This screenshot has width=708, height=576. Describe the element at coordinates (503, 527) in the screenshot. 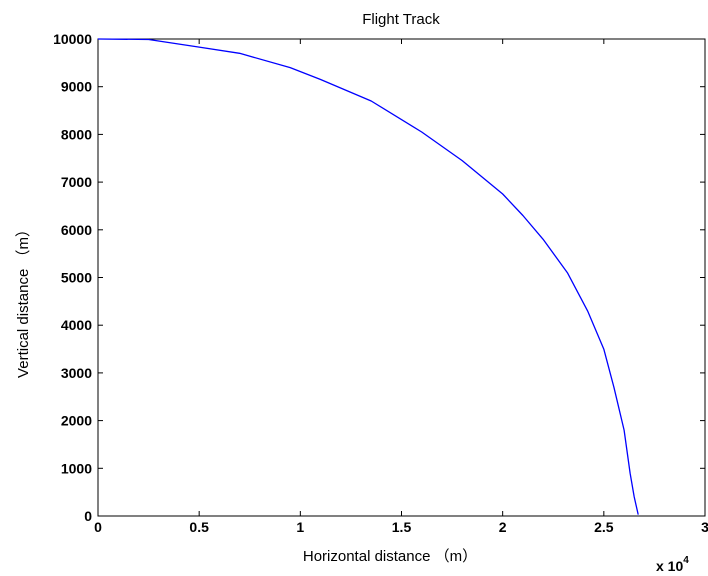

I see `x-tick-label: 2` at that location.